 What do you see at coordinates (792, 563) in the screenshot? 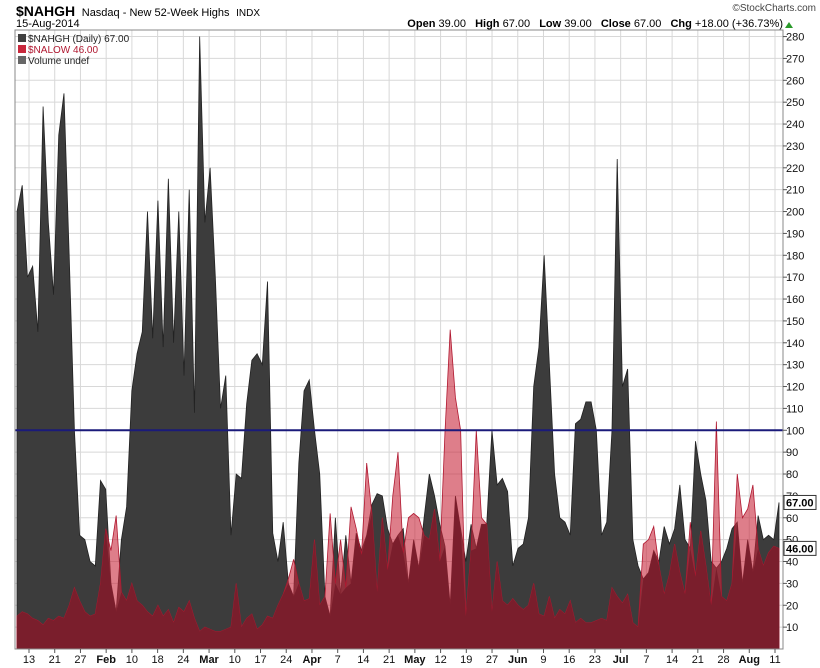
I see `y-tick-label: 40` at bounding box center [792, 563].